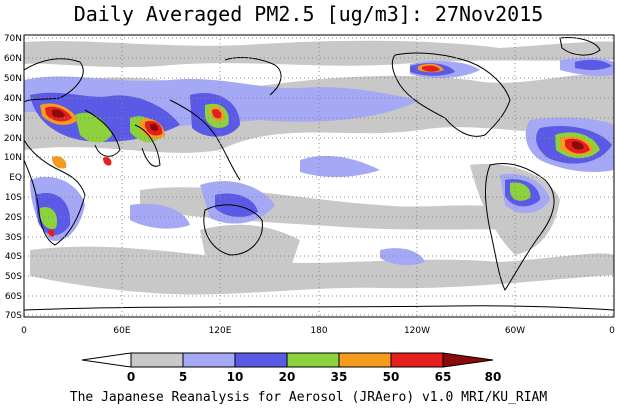  Describe the element at coordinates (468, 360) in the screenshot. I see `colorbar-high-arrow` at that location.